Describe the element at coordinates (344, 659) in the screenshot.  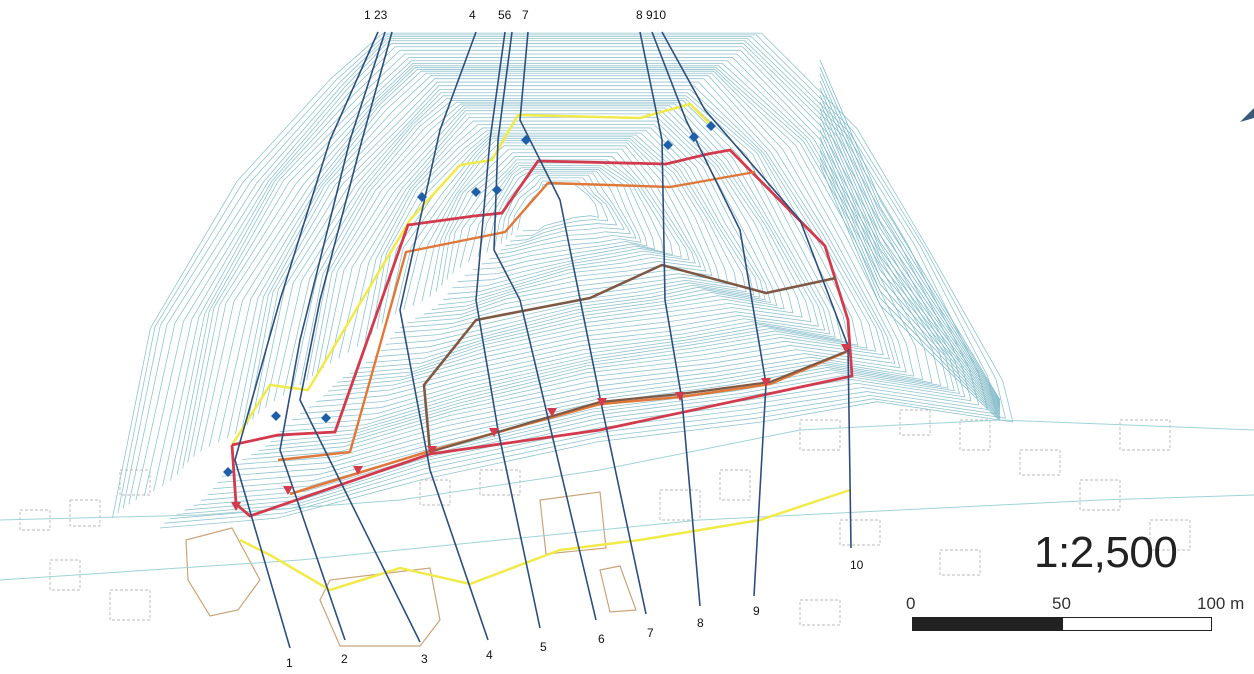
I see `bottom-label-2: 2` at that location.